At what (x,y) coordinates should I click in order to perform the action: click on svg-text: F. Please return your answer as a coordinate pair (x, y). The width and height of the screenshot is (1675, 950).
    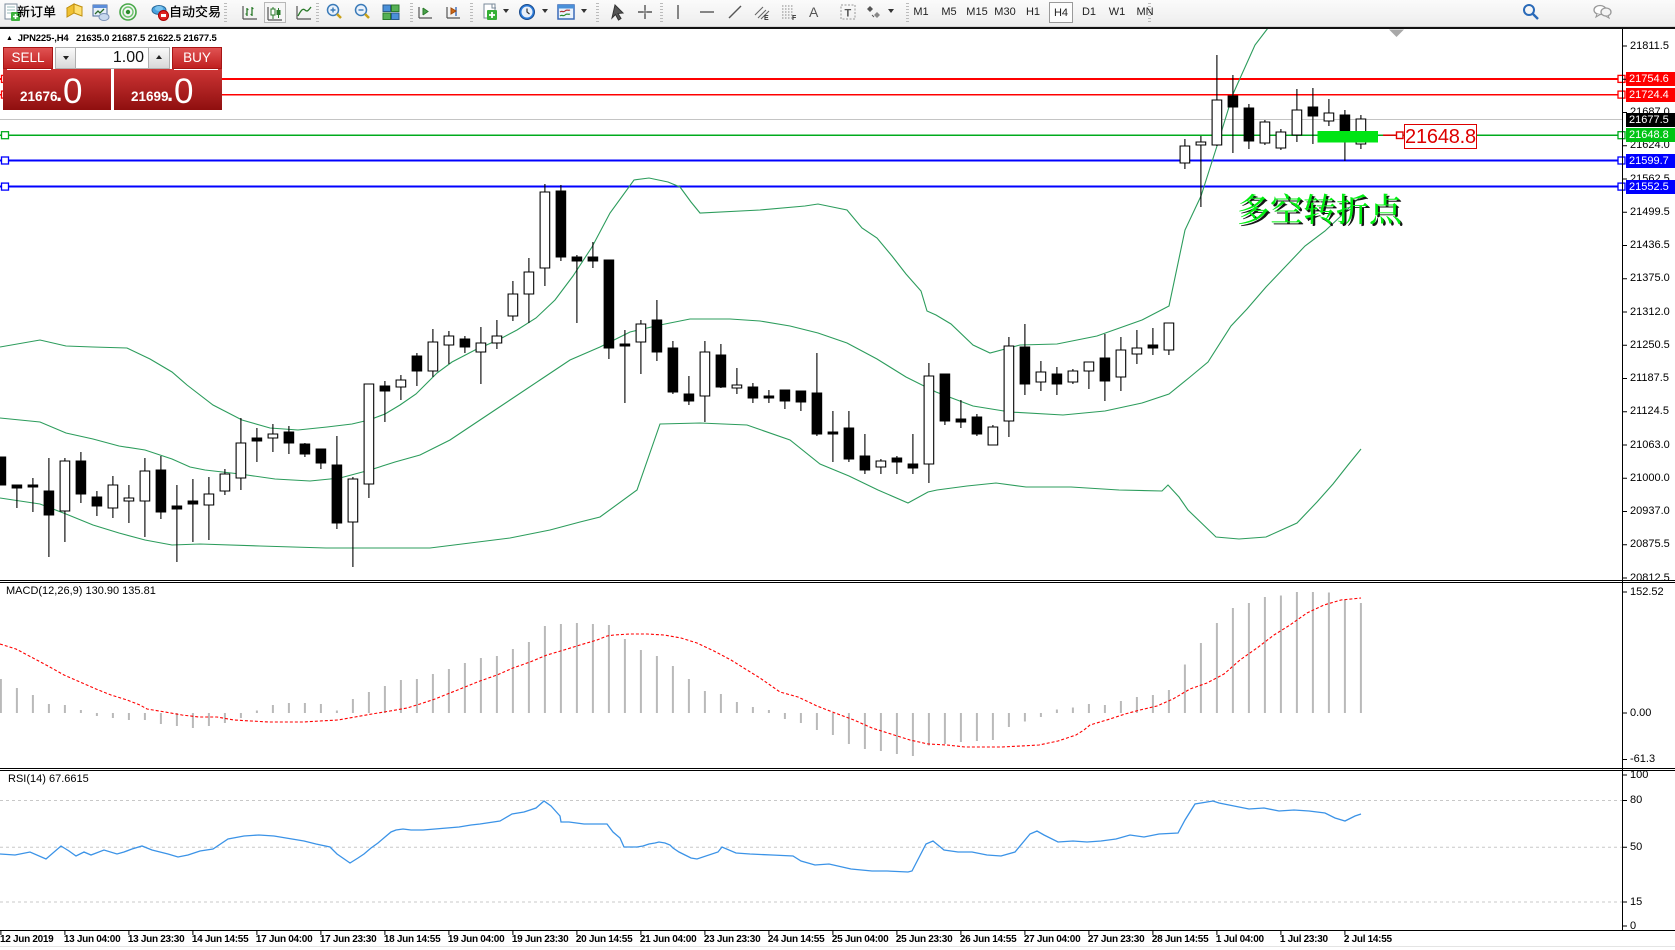
    Looking at the image, I should click on (794, 18).